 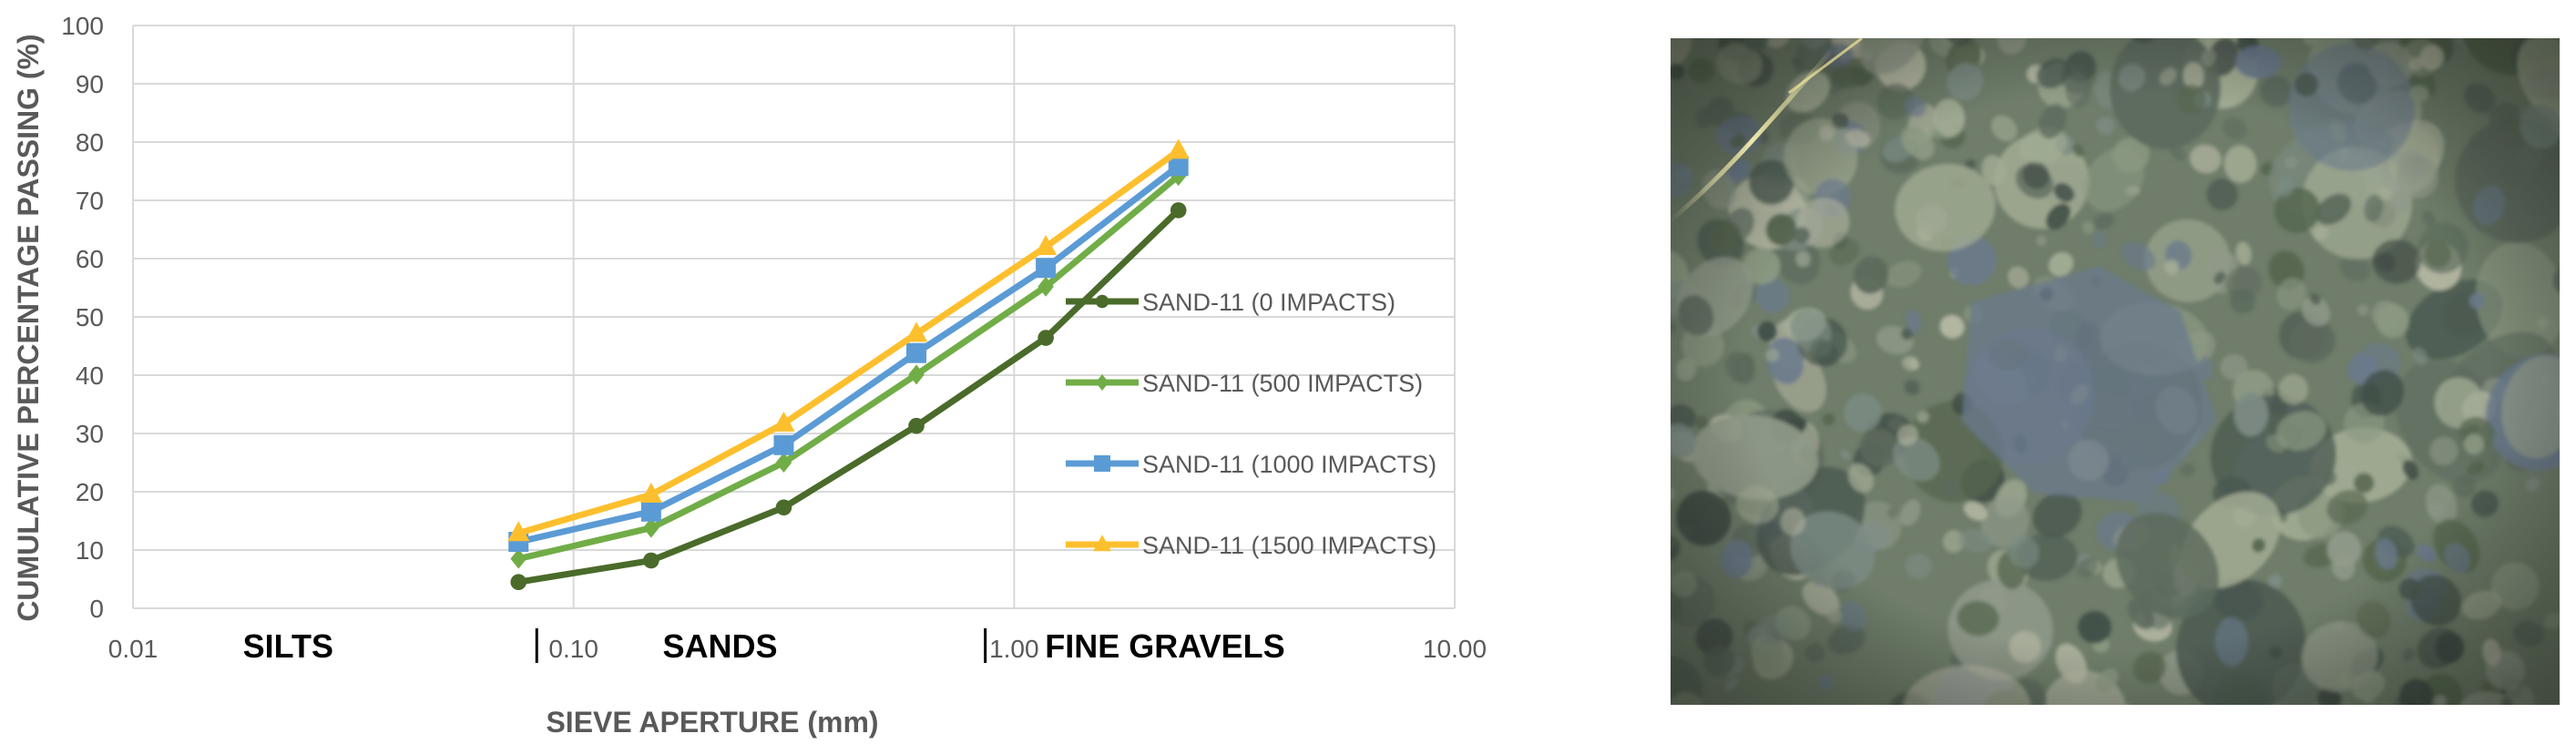 I want to click on zone-label: SILTS, so click(x=288, y=646).